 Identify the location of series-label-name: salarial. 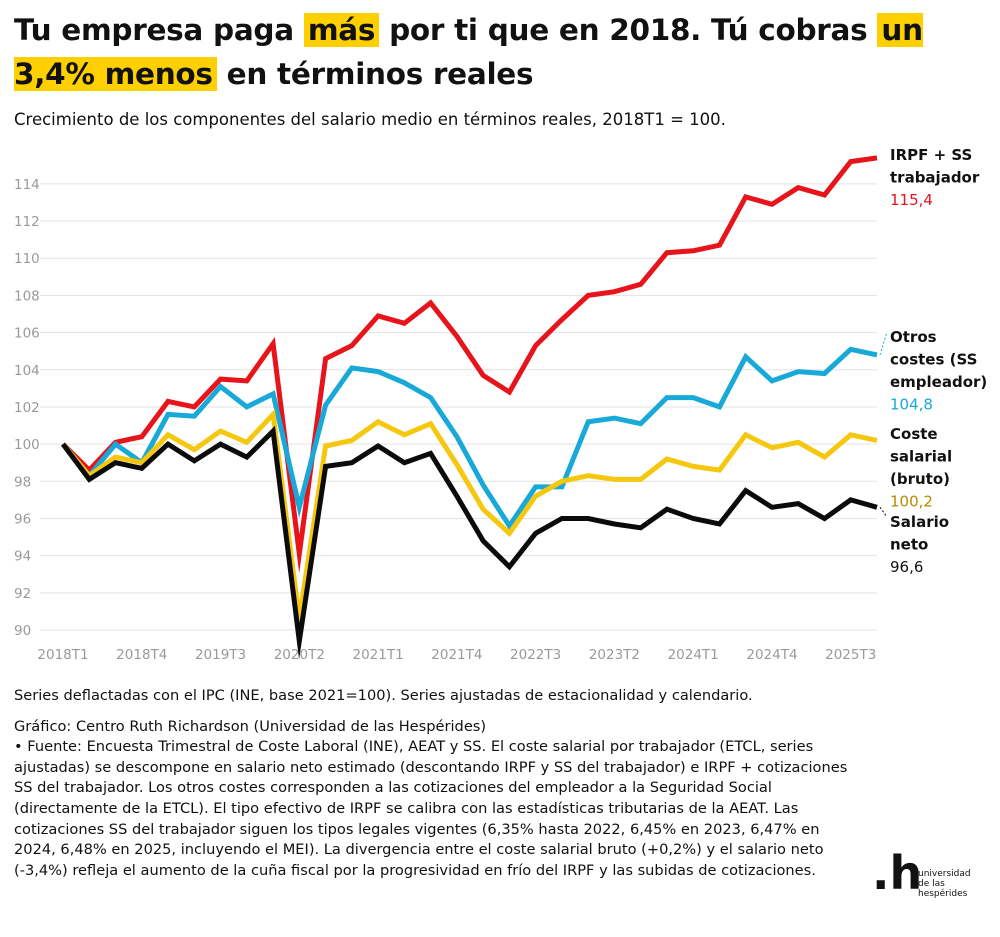
(921, 457).